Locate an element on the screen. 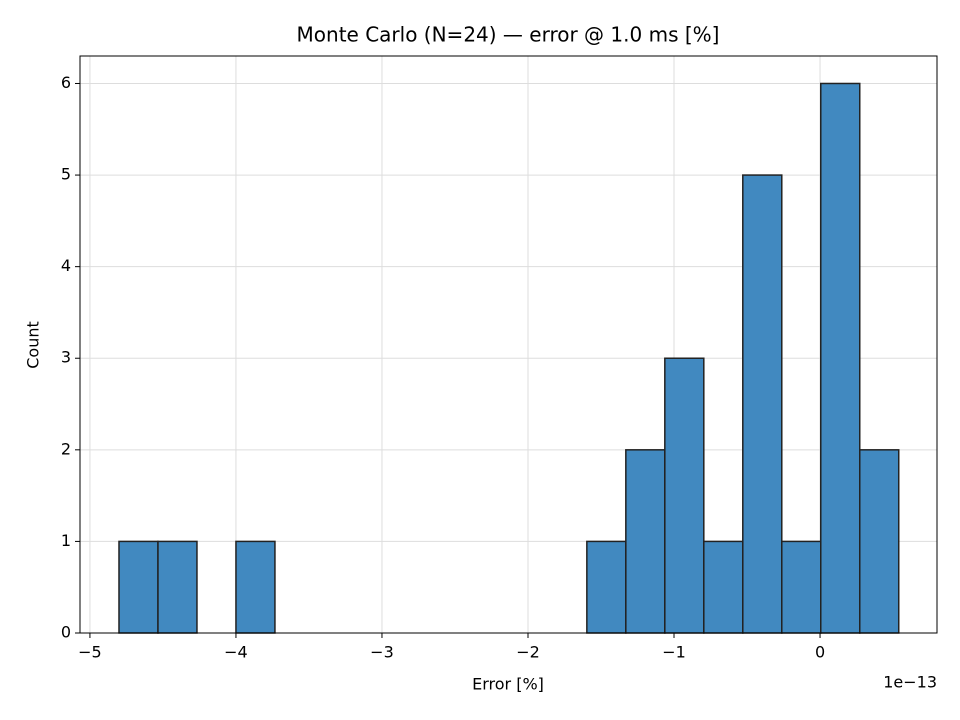 Image resolution: width=960 pixels, height=720 pixels. x-tick-label: −3 is located at coordinates (382, 652).